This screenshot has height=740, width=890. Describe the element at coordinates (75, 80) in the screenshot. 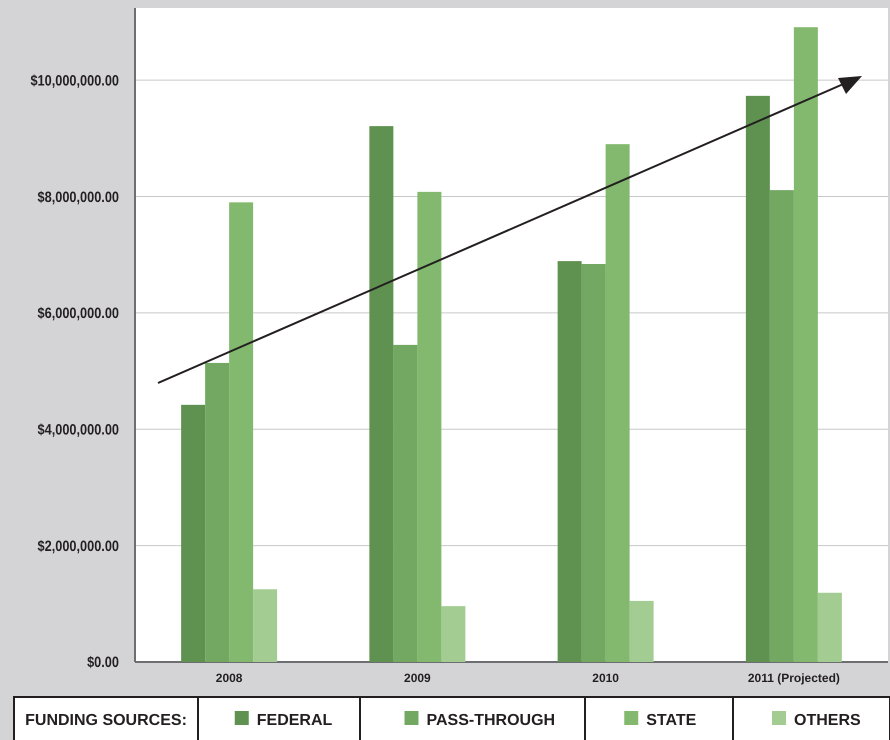

I see `y-tick-label: $10,000,000.00` at that location.